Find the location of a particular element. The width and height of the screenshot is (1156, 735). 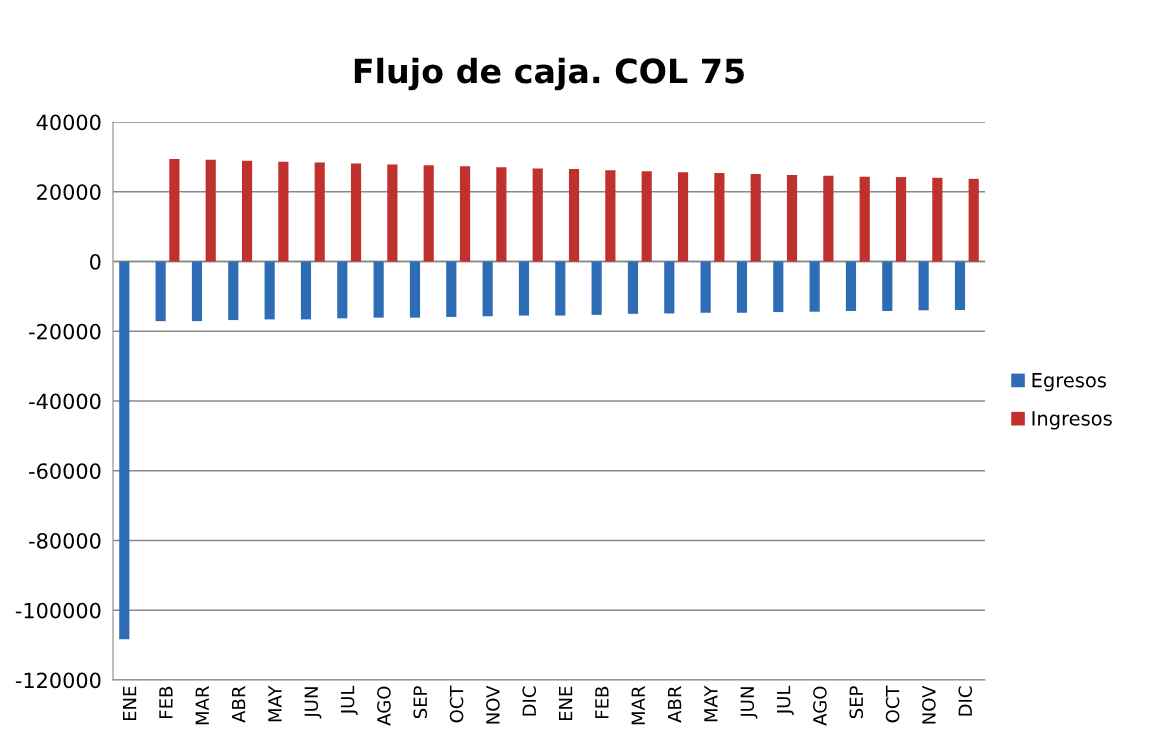

chart-title: Flujo de caja. COL 75 is located at coordinates (549, 74).